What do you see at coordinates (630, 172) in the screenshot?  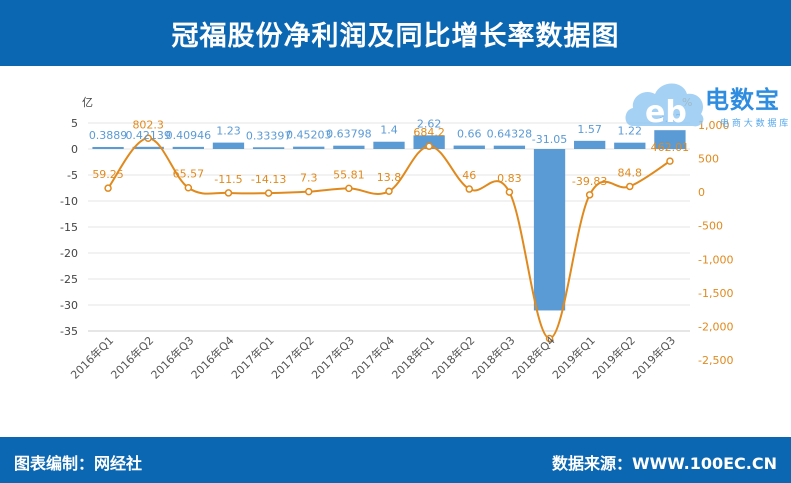 I see `line-value-label: 84.8` at bounding box center [630, 172].